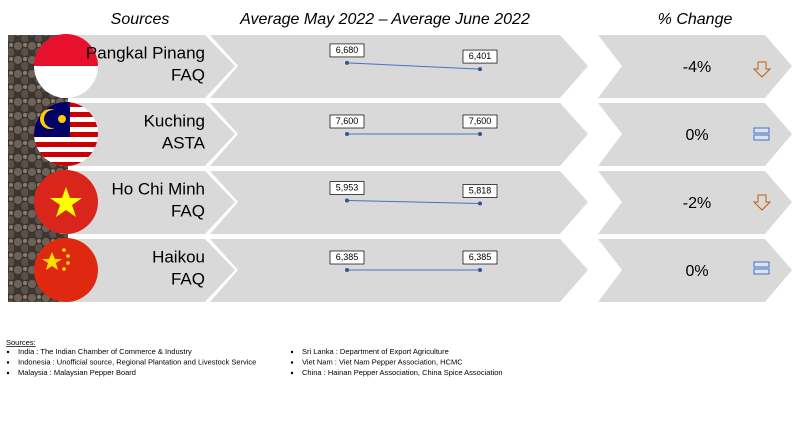 This screenshot has height=437, width=800. I want to click on value-label: 6,401, so click(480, 56).